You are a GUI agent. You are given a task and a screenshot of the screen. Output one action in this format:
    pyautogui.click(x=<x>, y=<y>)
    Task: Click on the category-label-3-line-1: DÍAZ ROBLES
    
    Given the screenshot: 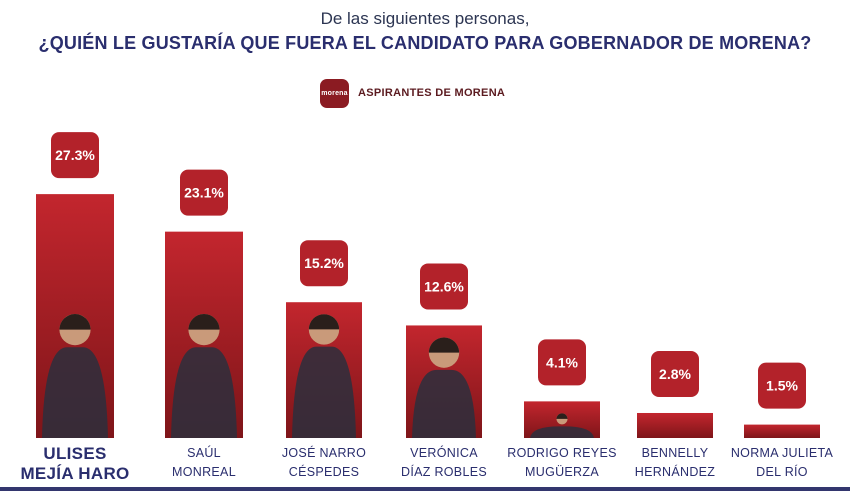 What is the action you would take?
    pyautogui.click(x=444, y=471)
    